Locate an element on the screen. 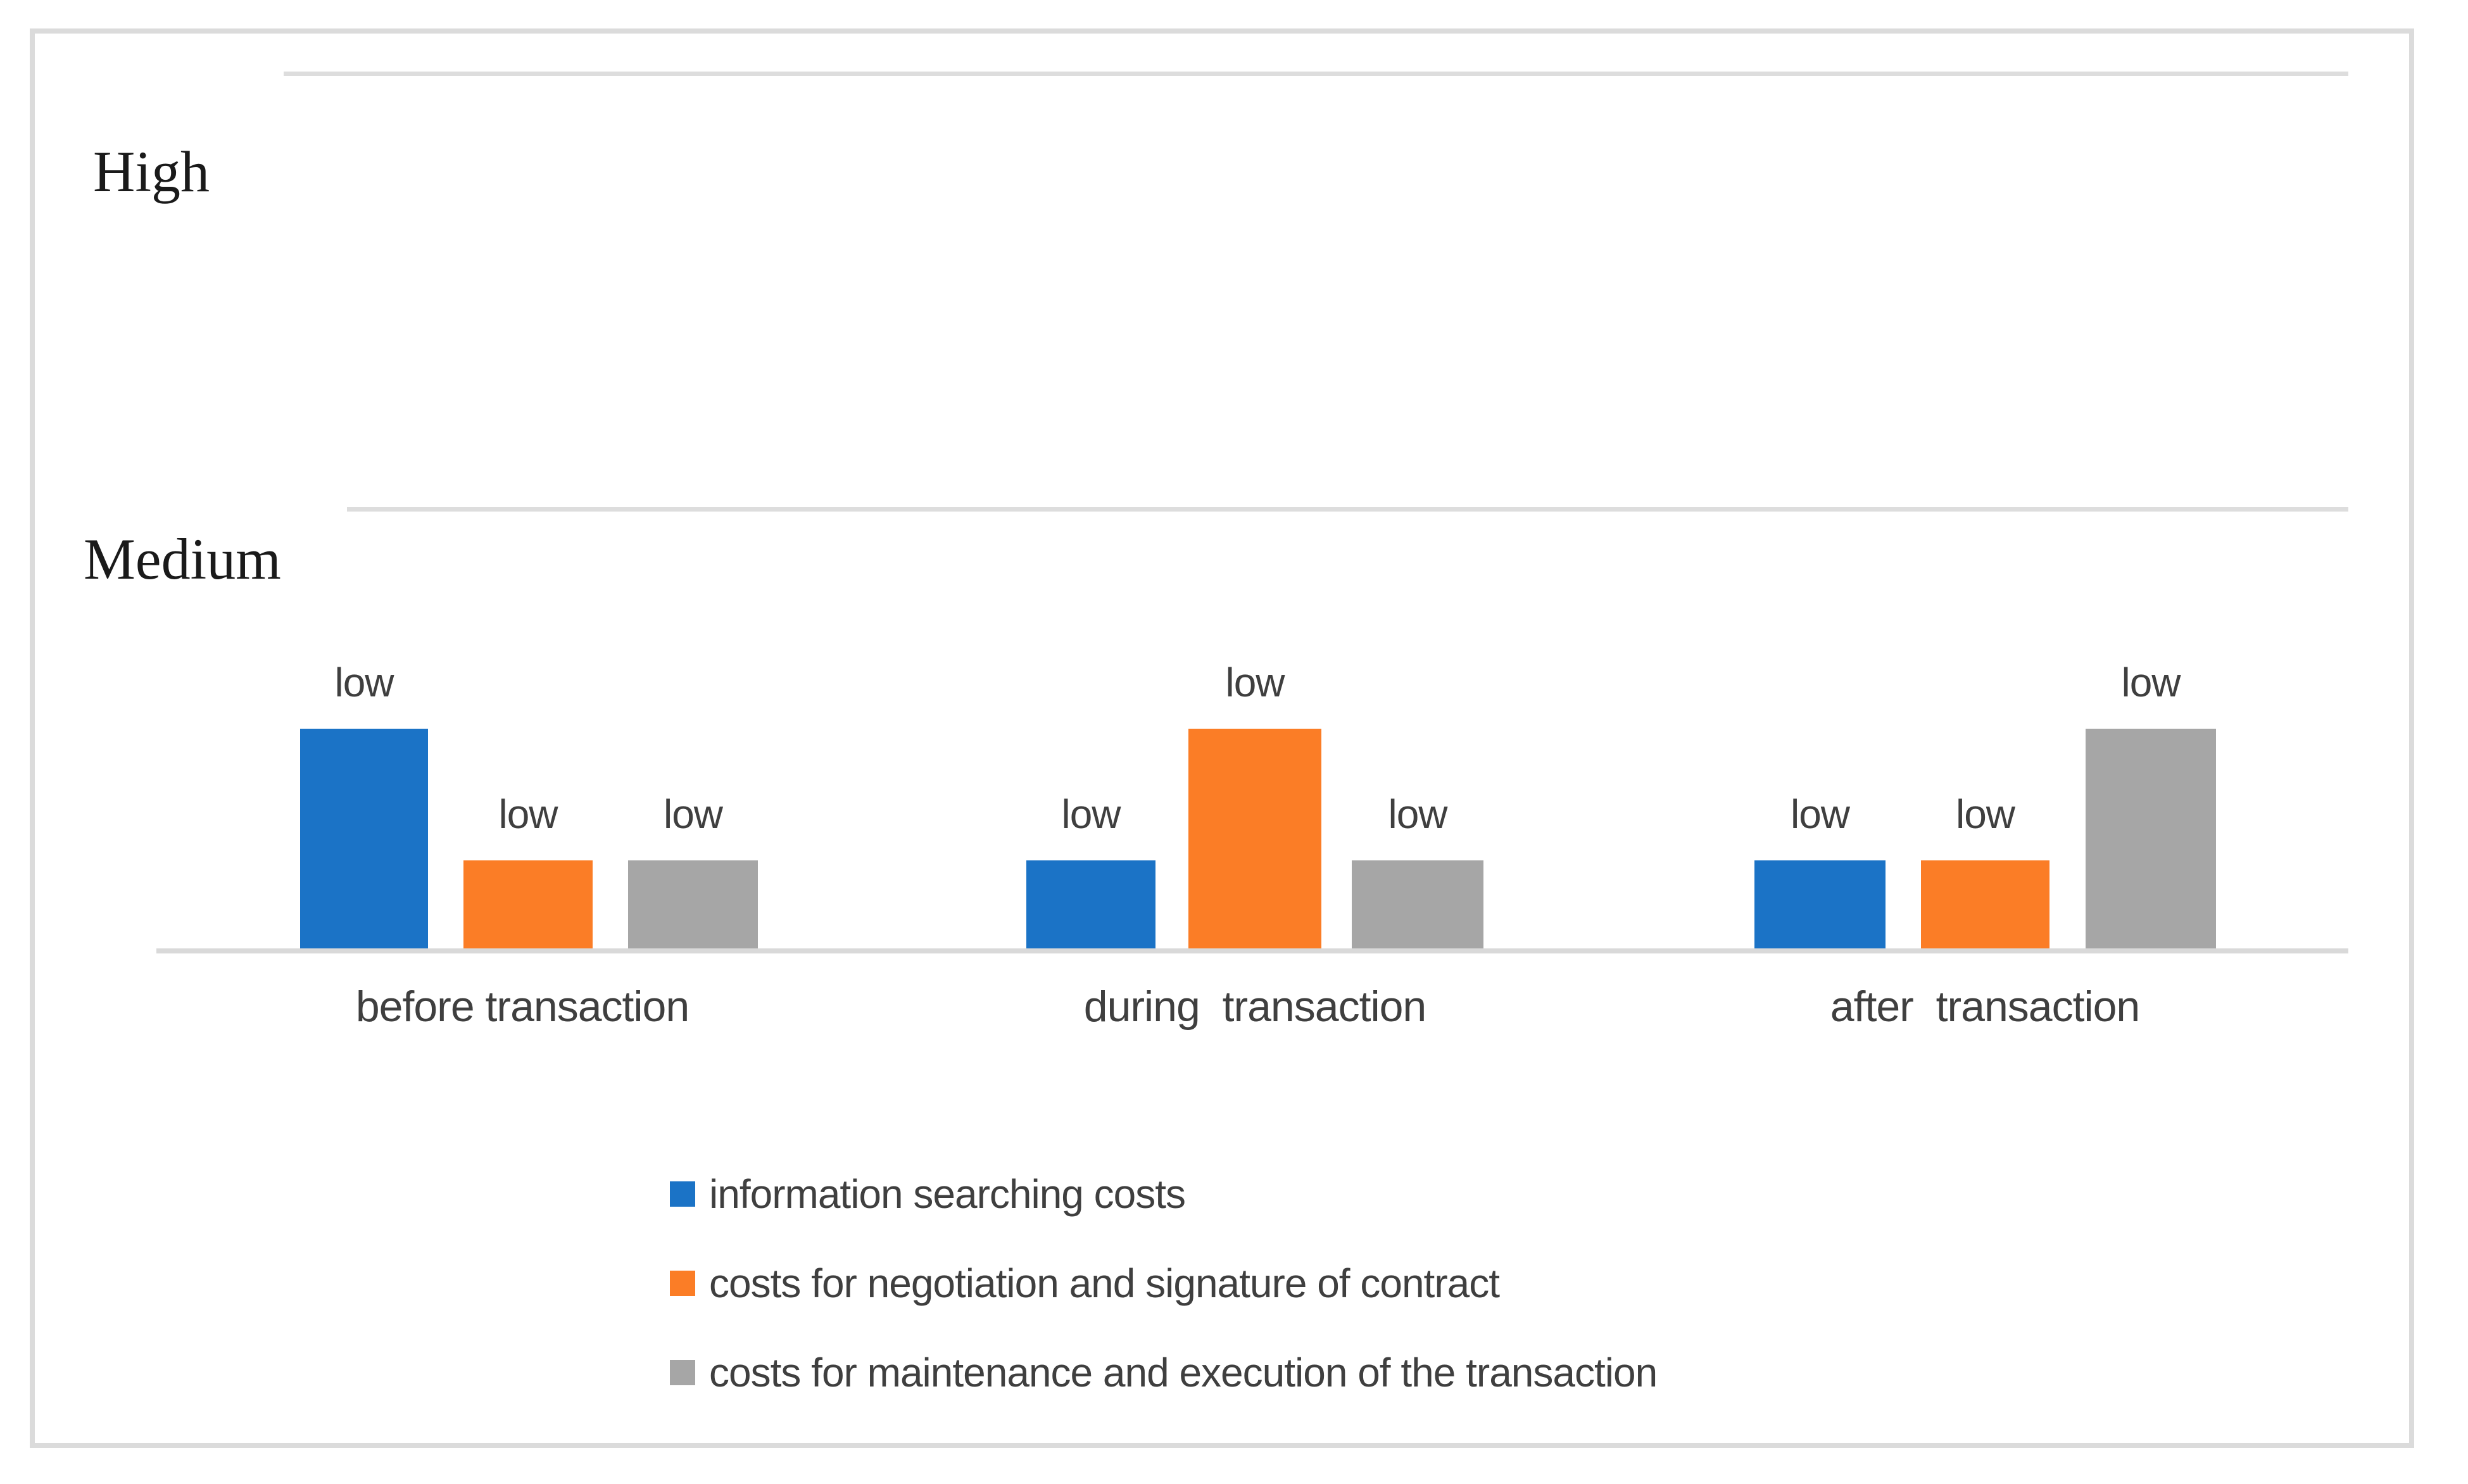 The image size is (2468, 1484). bar-information-group3 is located at coordinates (1820, 904).